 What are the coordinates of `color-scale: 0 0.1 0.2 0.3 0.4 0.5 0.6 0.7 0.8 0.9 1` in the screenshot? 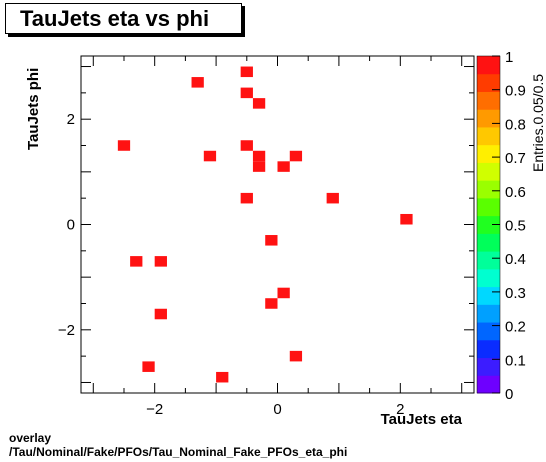 It's located at (501, 226).